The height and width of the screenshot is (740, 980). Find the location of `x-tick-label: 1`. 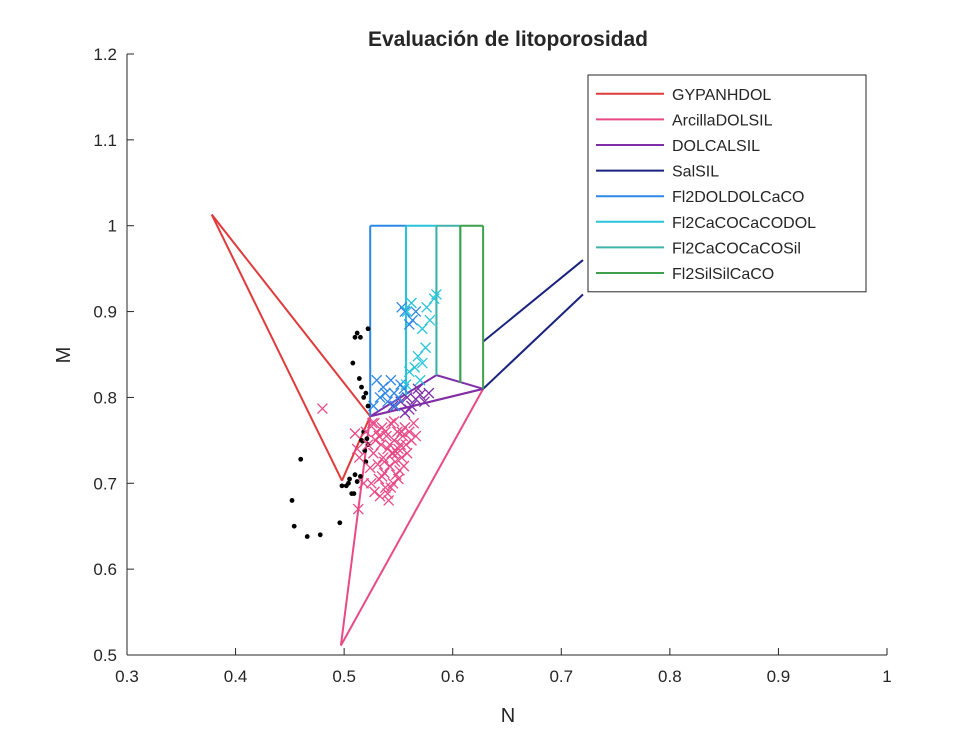

x-tick-label: 1 is located at coordinates (886, 676).